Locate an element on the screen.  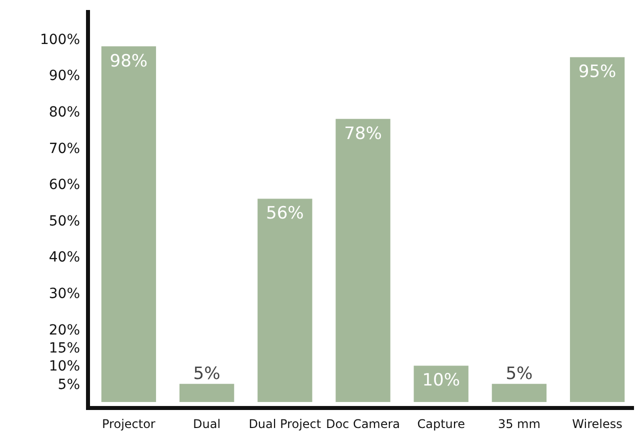
y-tick-label: 100% is located at coordinates (60, 40).